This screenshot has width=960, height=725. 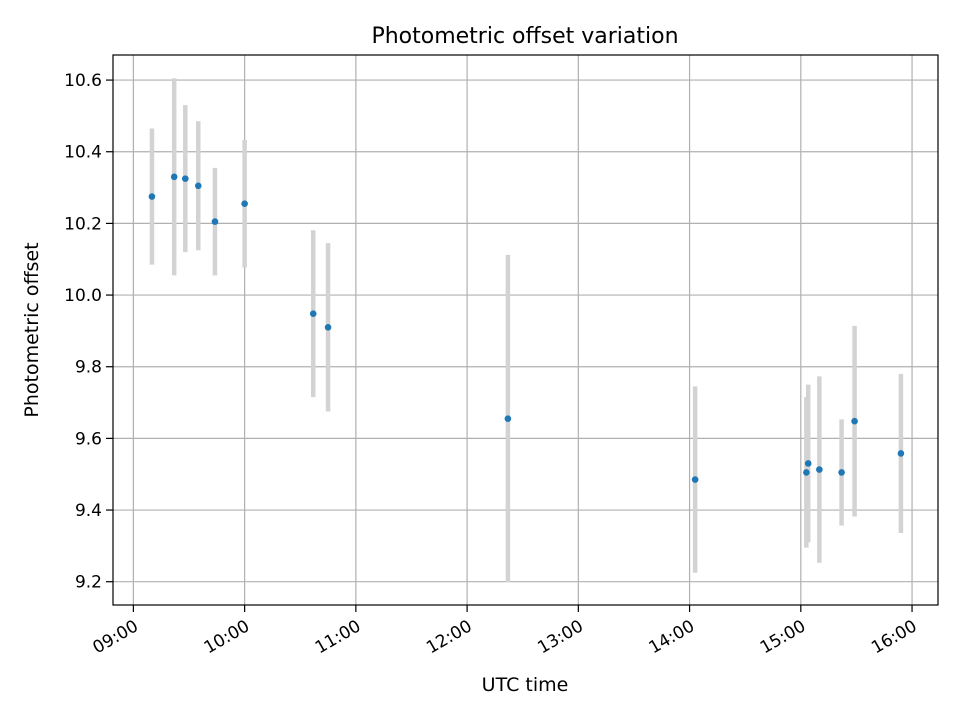 I want to click on x-axis-label: UTC time, so click(x=525, y=685).